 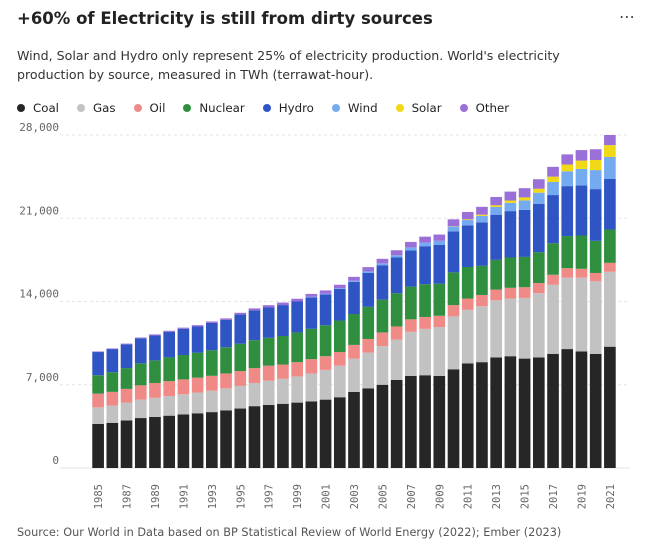 I want to click on legend-label: Nuclear, so click(x=222, y=108).